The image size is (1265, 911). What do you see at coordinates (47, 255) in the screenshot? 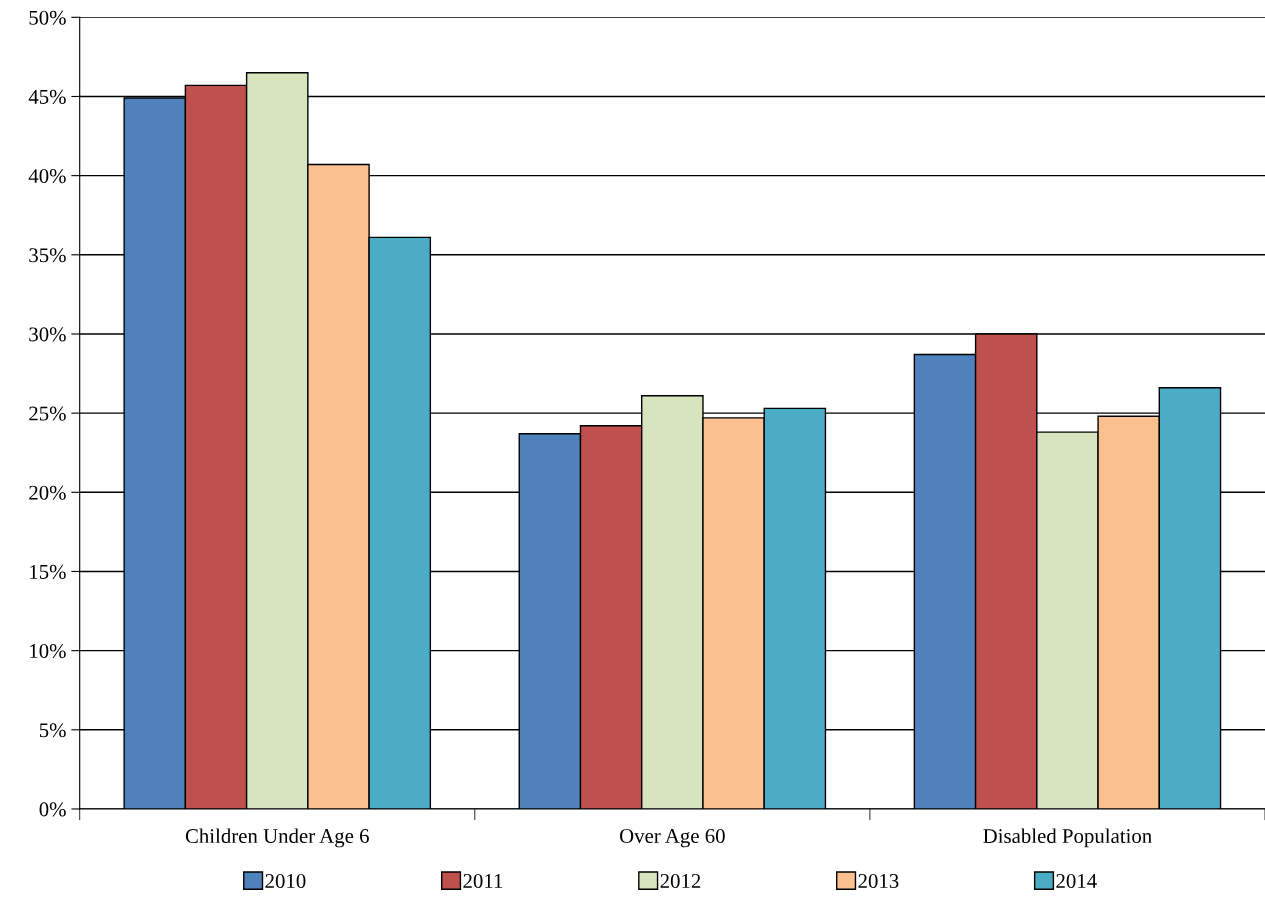
I see `y-tick-label: 35%` at bounding box center [47, 255].